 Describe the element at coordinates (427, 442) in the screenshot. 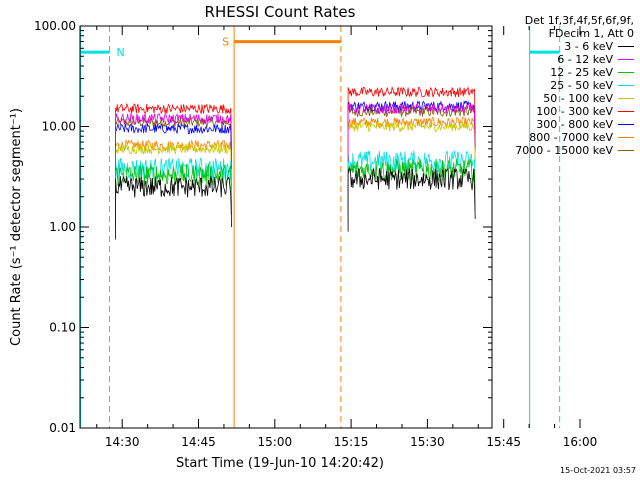

I see `x-tick-label-4: 15:30` at that location.